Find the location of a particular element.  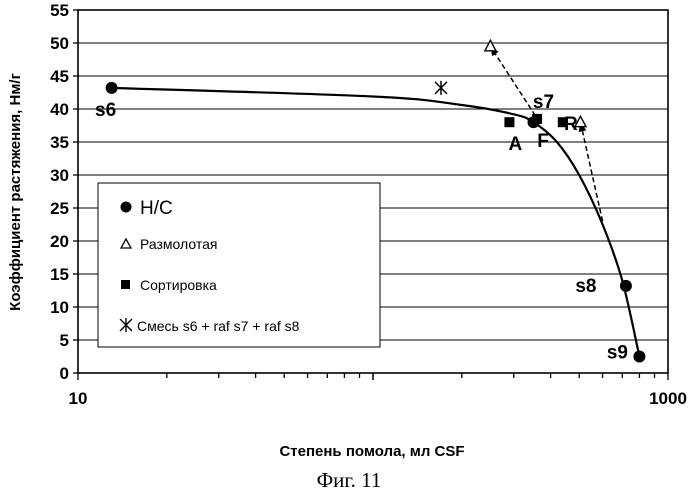

y-tick-label: 15 is located at coordinates (59, 274).